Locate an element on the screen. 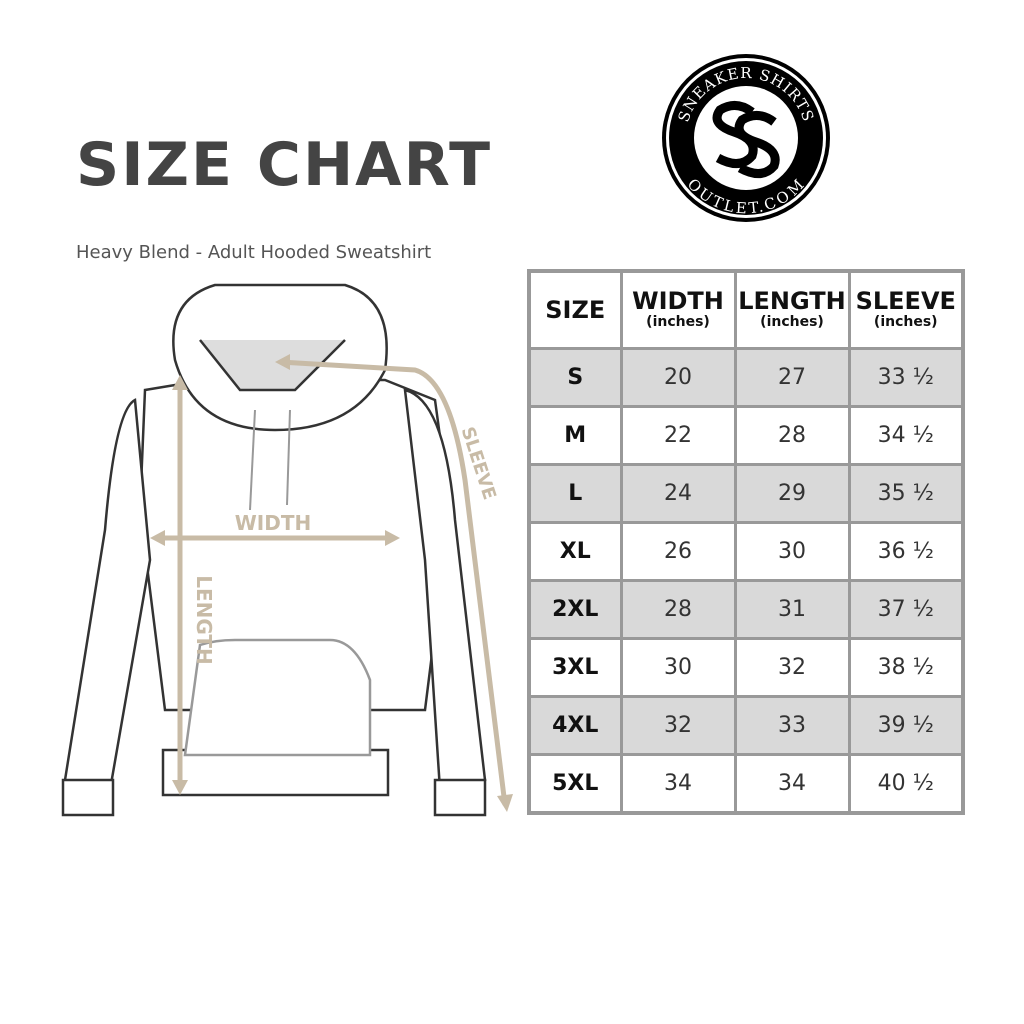  column-header-size: SIZE is located at coordinates (575, 309).